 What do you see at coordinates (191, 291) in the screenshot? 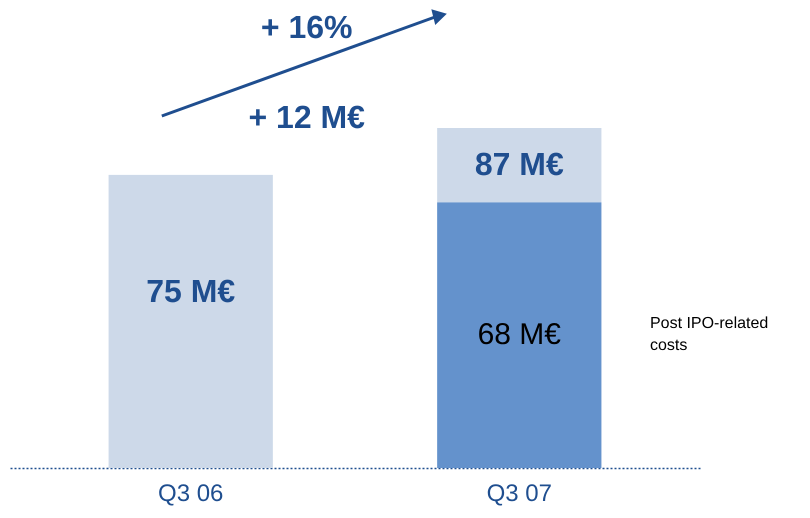
I see `total-label: 75 M€` at bounding box center [191, 291].